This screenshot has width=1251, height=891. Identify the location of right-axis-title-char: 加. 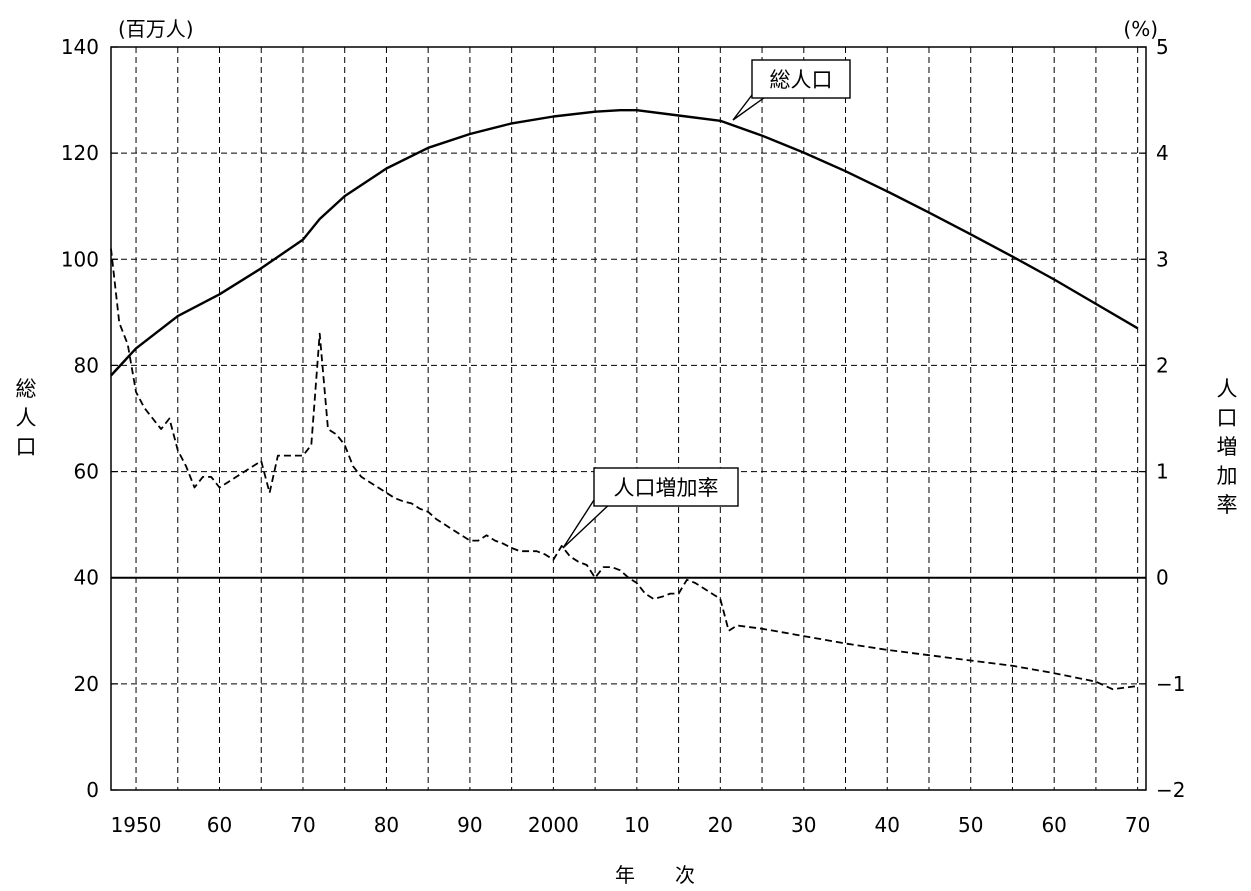
(1227, 476).